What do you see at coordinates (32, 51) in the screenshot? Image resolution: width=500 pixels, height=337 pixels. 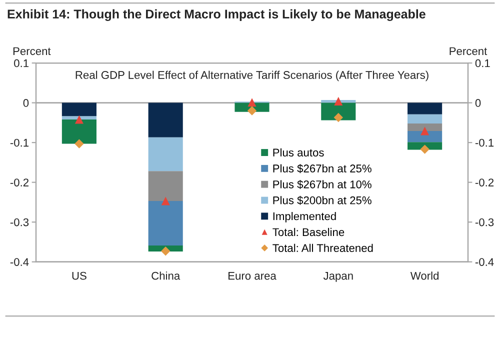 I see `y-axis-title: Percent` at bounding box center [32, 51].